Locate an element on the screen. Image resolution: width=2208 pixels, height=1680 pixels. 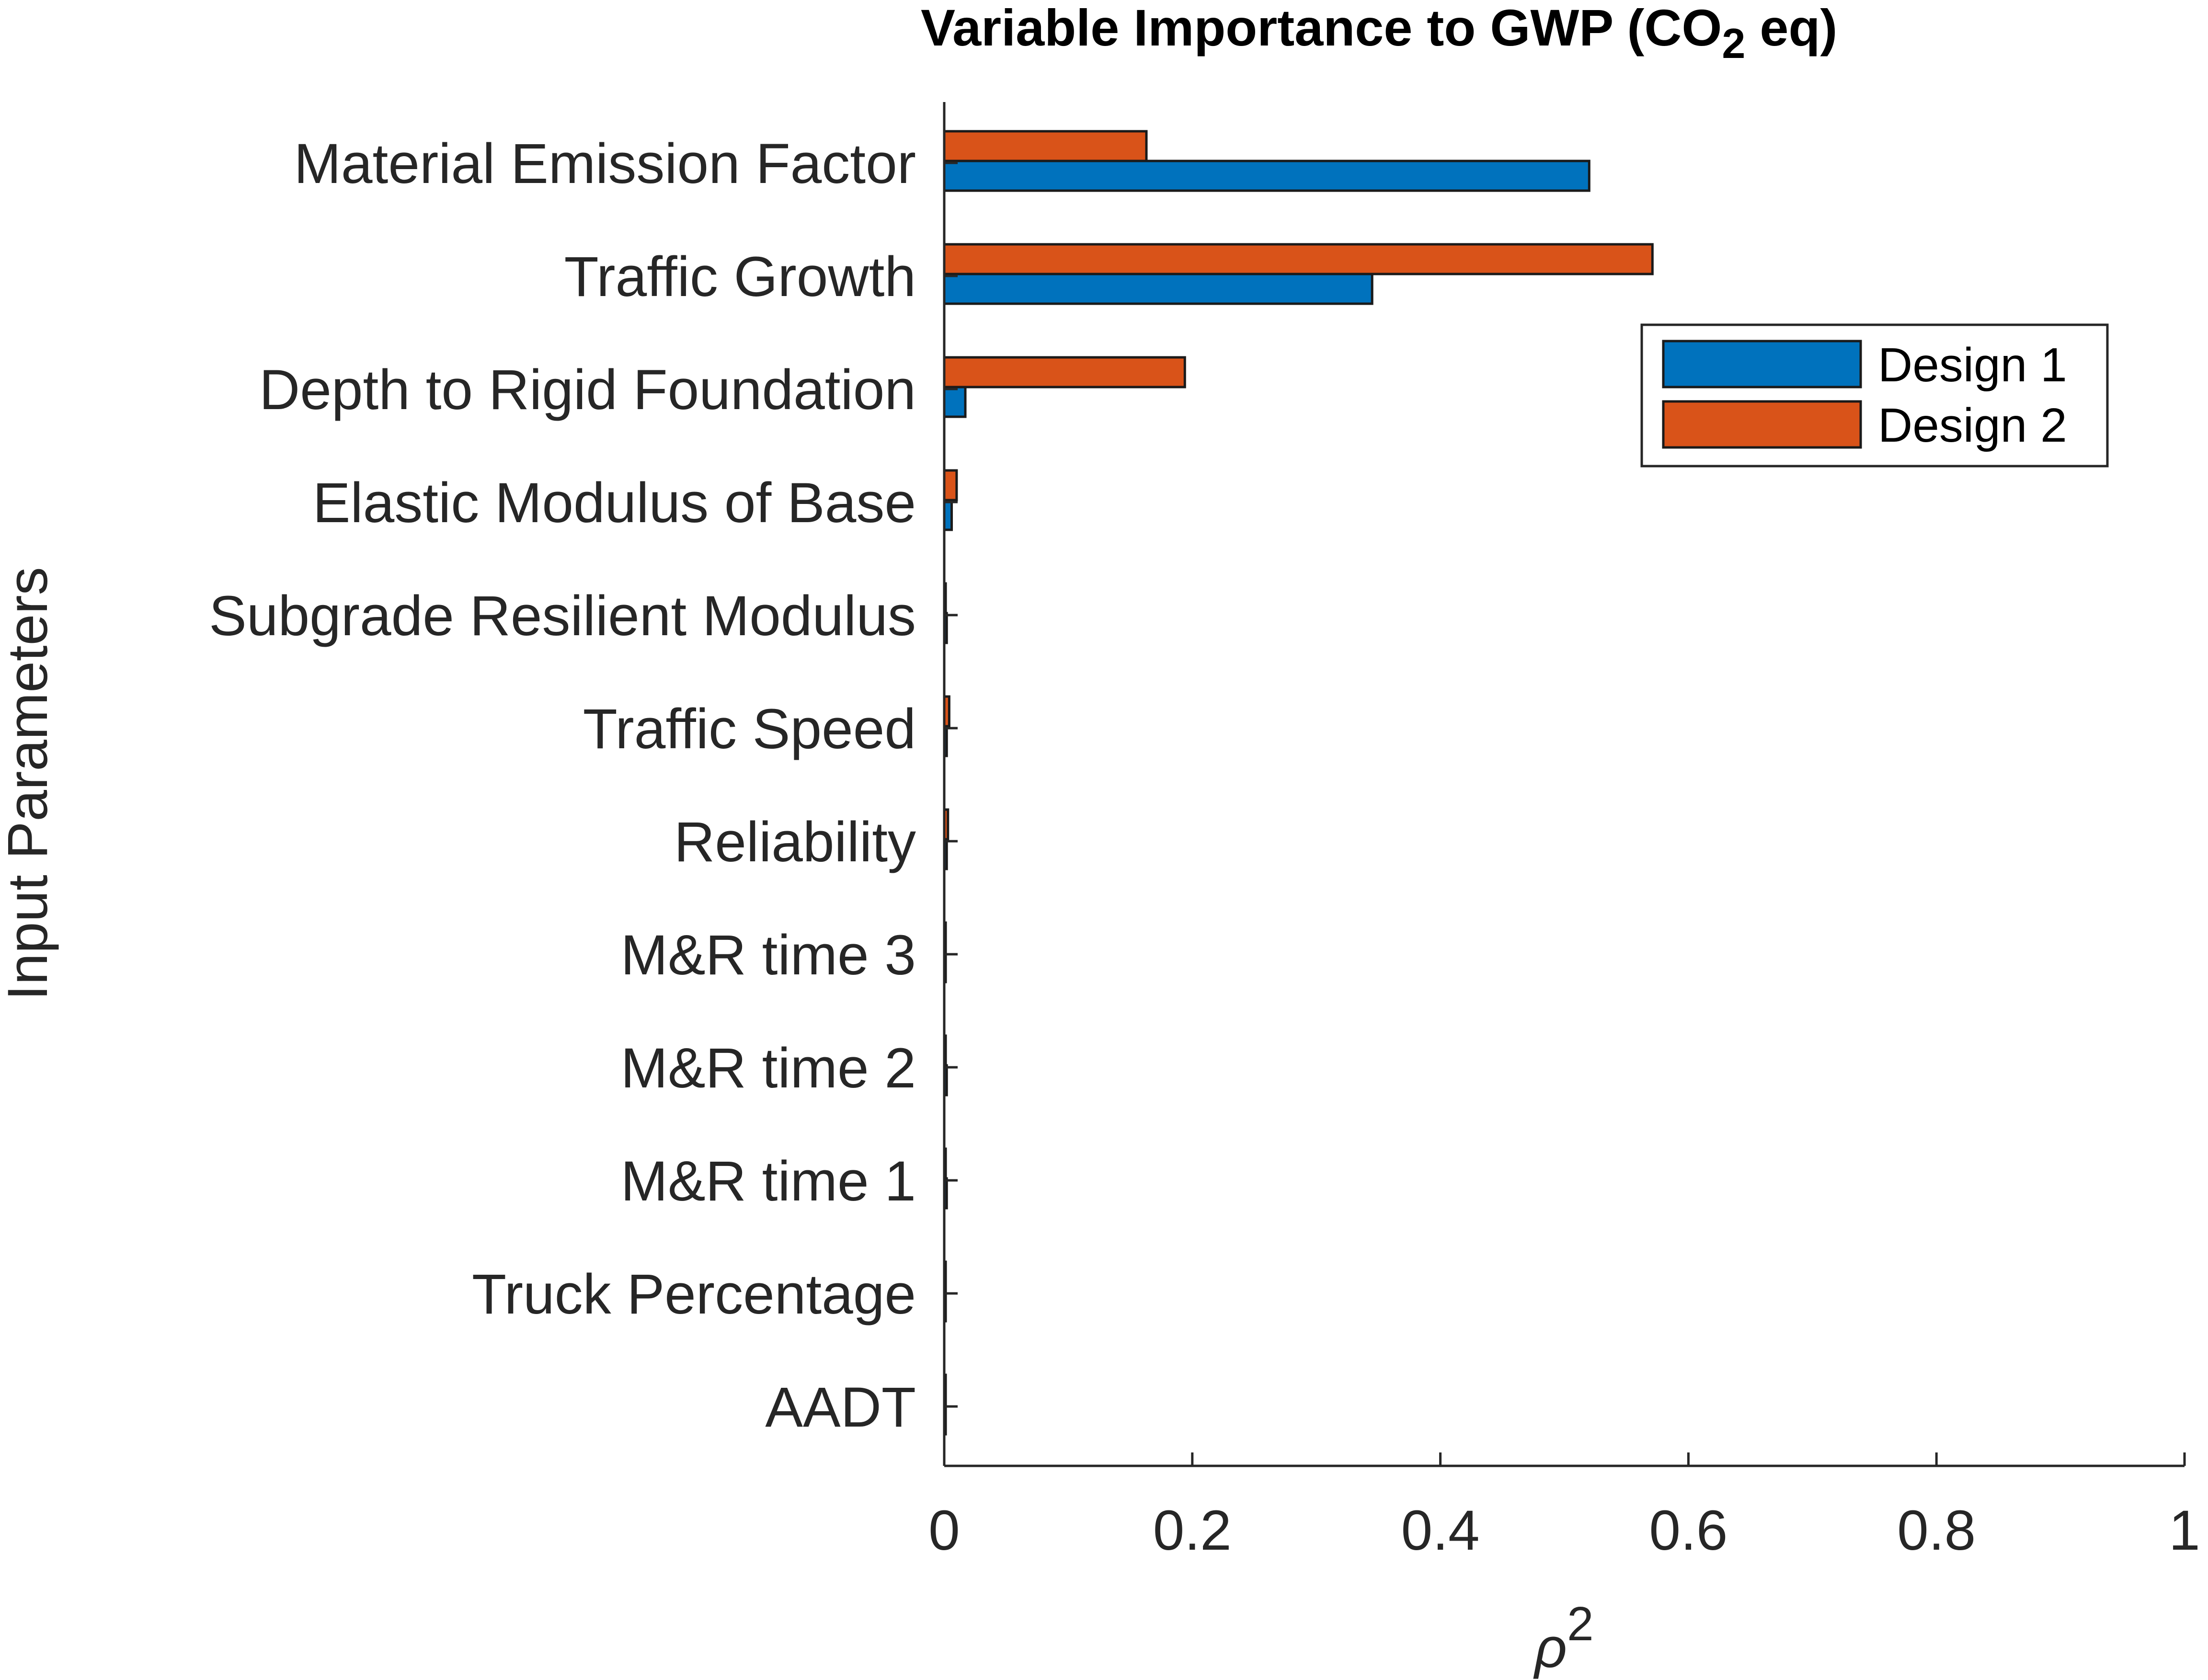
y-tick-label: Traffic Growth is located at coordinates (740, 277).